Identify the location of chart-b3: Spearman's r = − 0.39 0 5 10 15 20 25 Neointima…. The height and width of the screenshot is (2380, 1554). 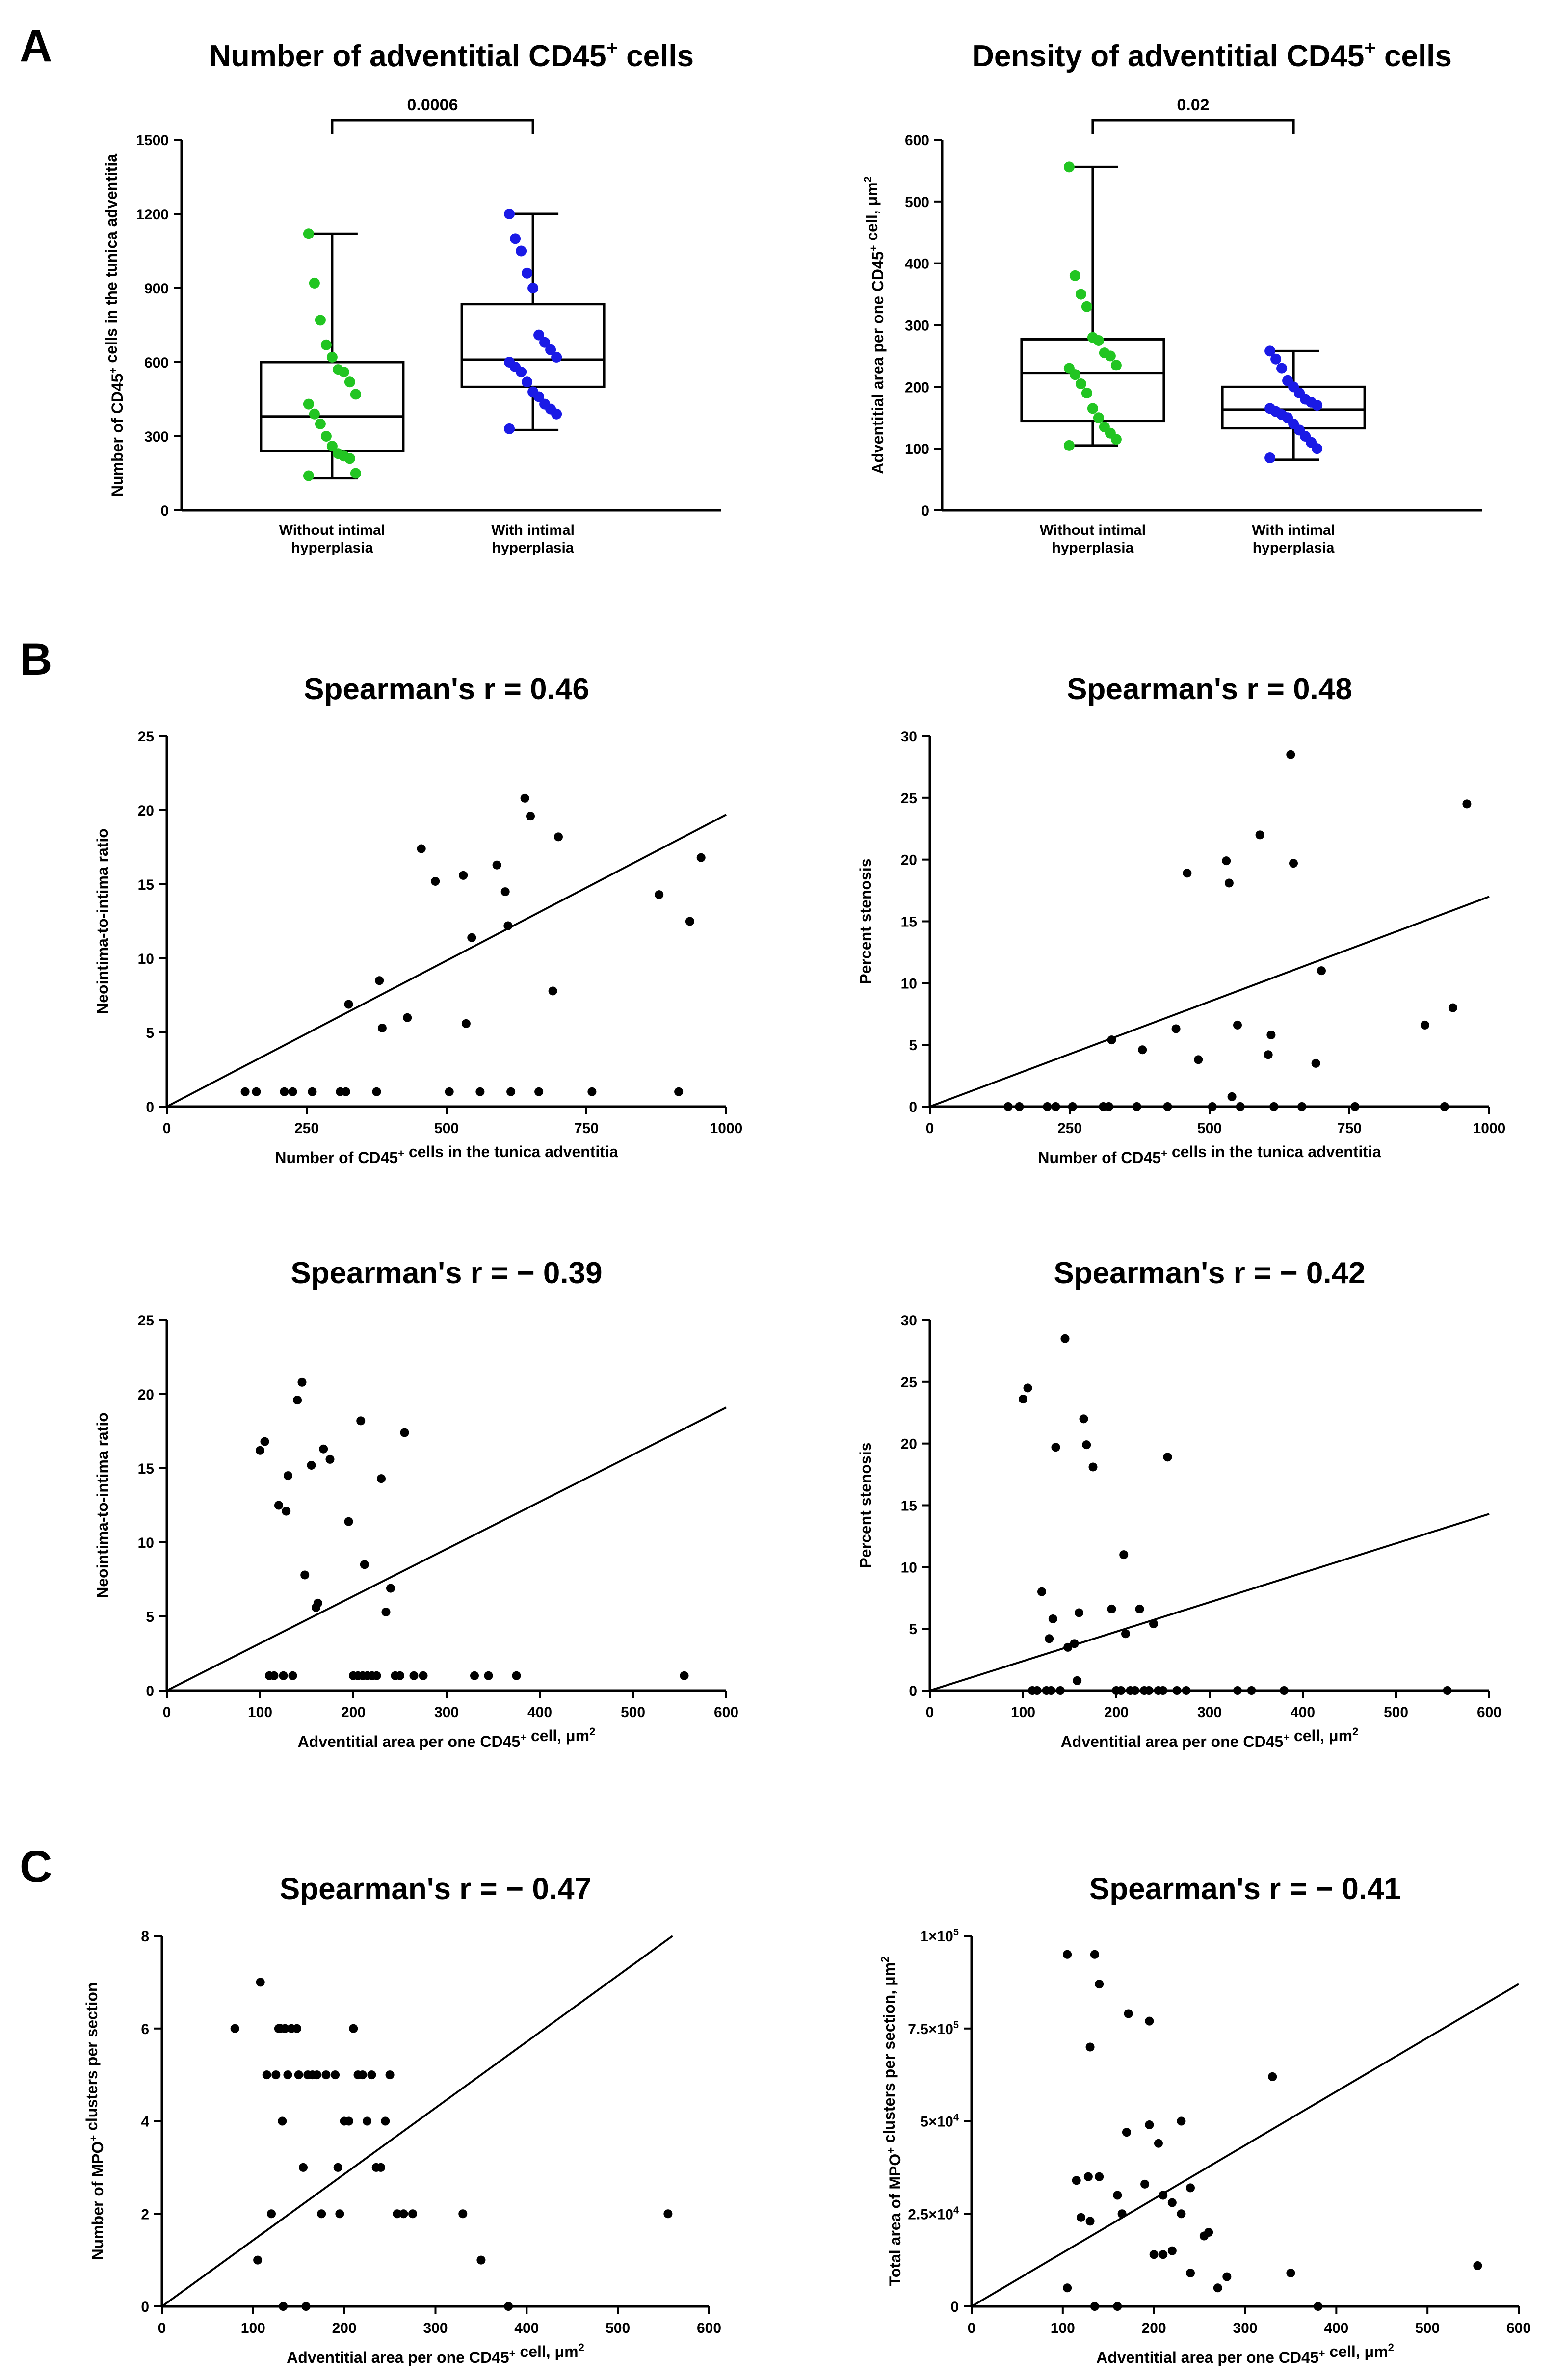
(416, 1503).